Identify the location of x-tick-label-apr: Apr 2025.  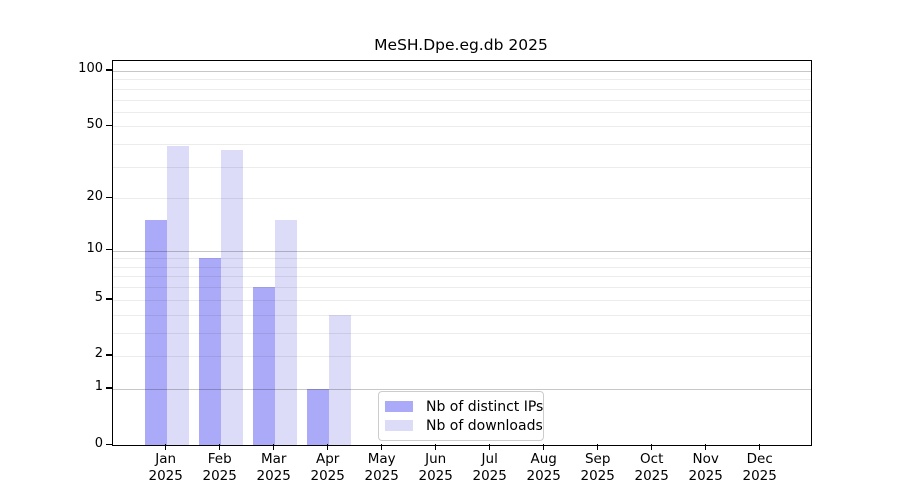
(327, 467).